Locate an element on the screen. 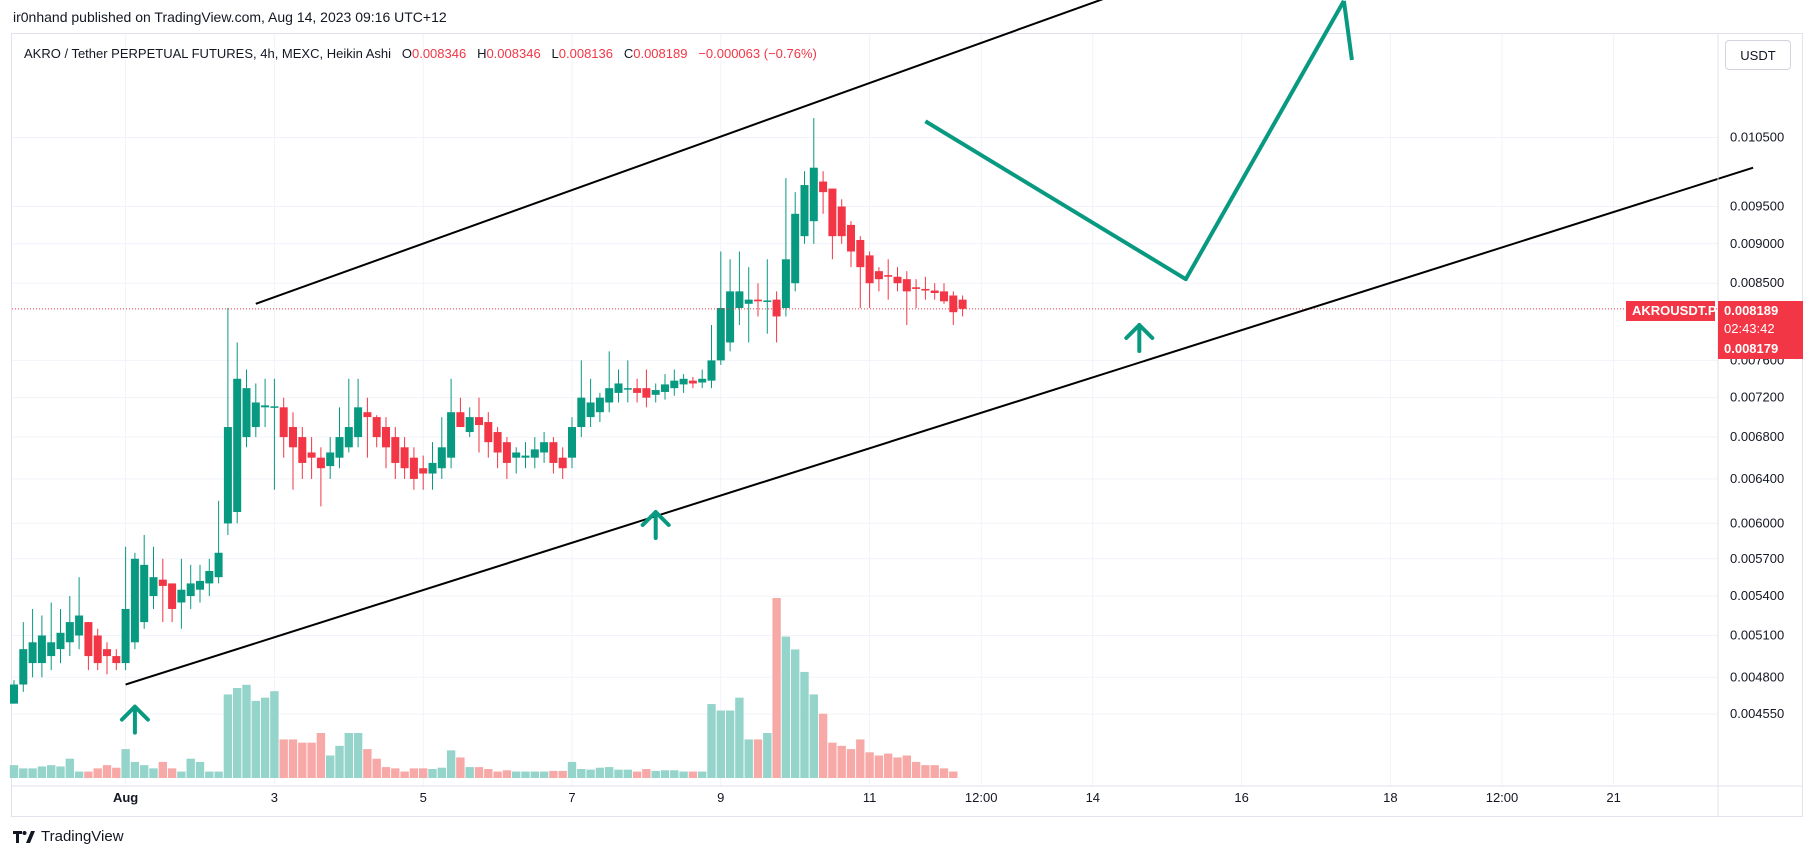 The image size is (1814, 858). currency-unit-button: USDT is located at coordinates (1758, 55).